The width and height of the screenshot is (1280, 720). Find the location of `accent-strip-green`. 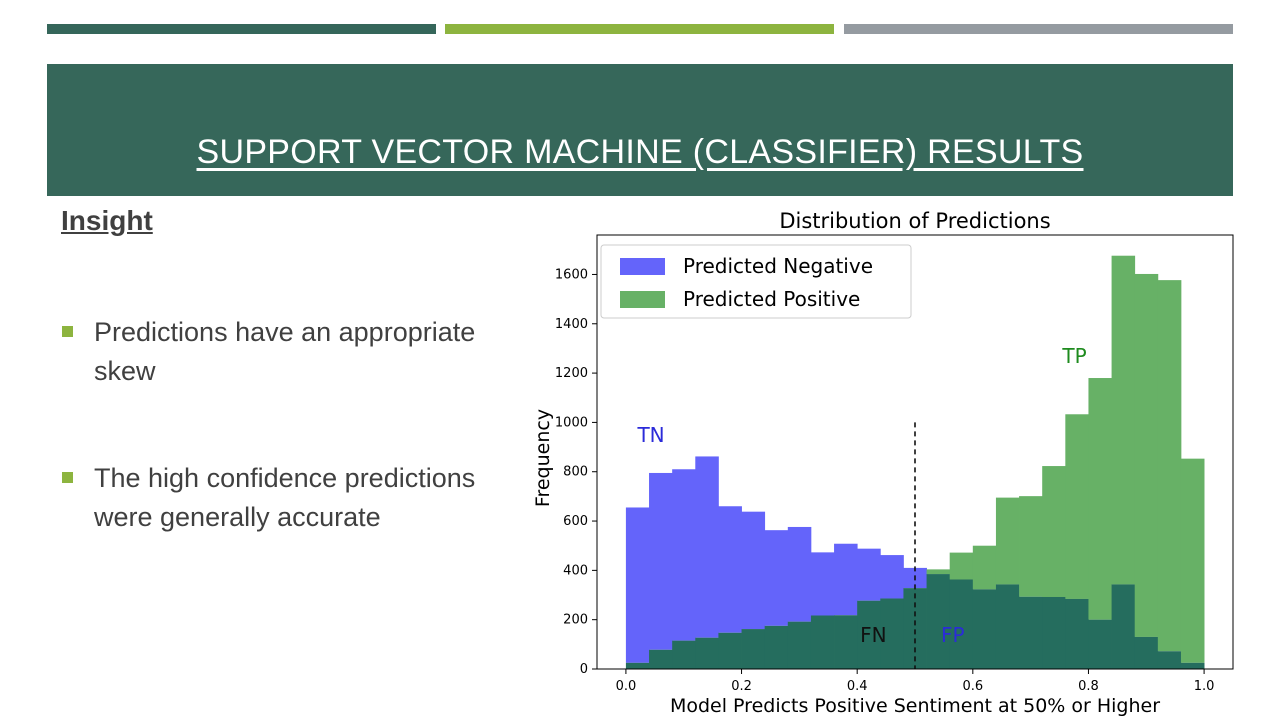

accent-strip-green is located at coordinates (639, 29).